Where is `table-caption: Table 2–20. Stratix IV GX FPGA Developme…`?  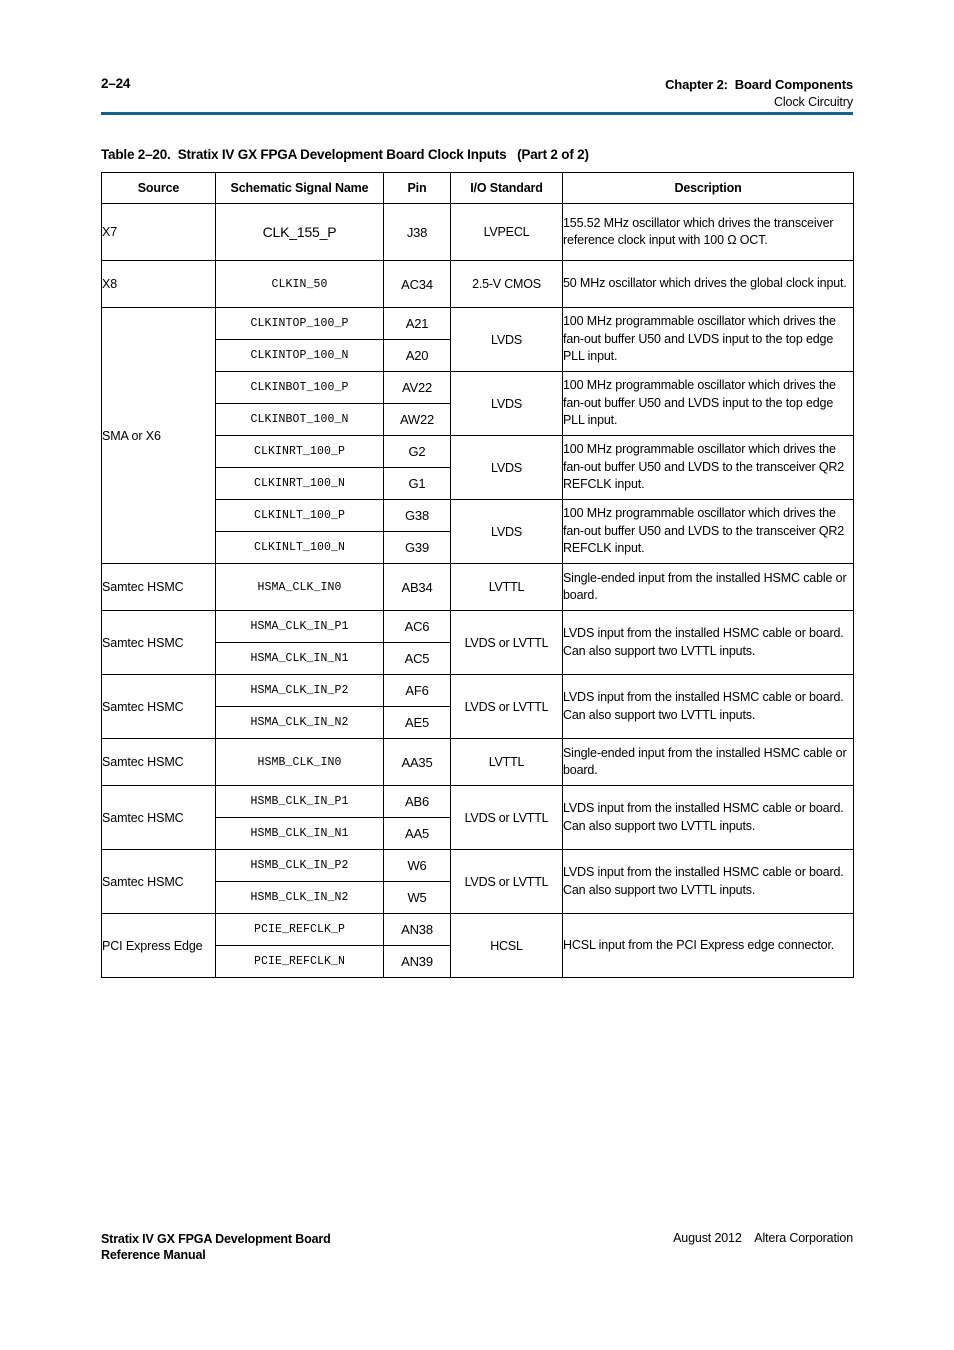 table-caption: Table 2–20. Stratix IV GX FPGA Developme… is located at coordinates (345, 154).